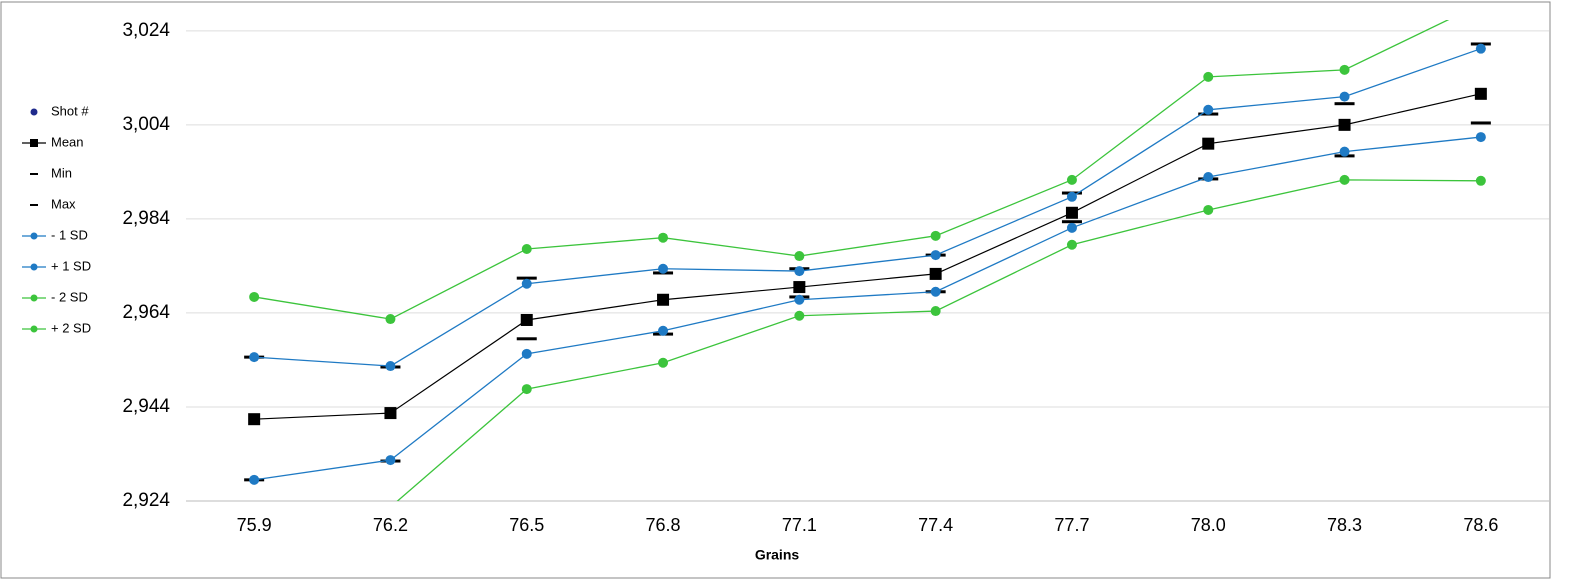 The width and height of the screenshot is (1572, 583). I want to click on x-tick-label: 75.9, so click(254, 525).